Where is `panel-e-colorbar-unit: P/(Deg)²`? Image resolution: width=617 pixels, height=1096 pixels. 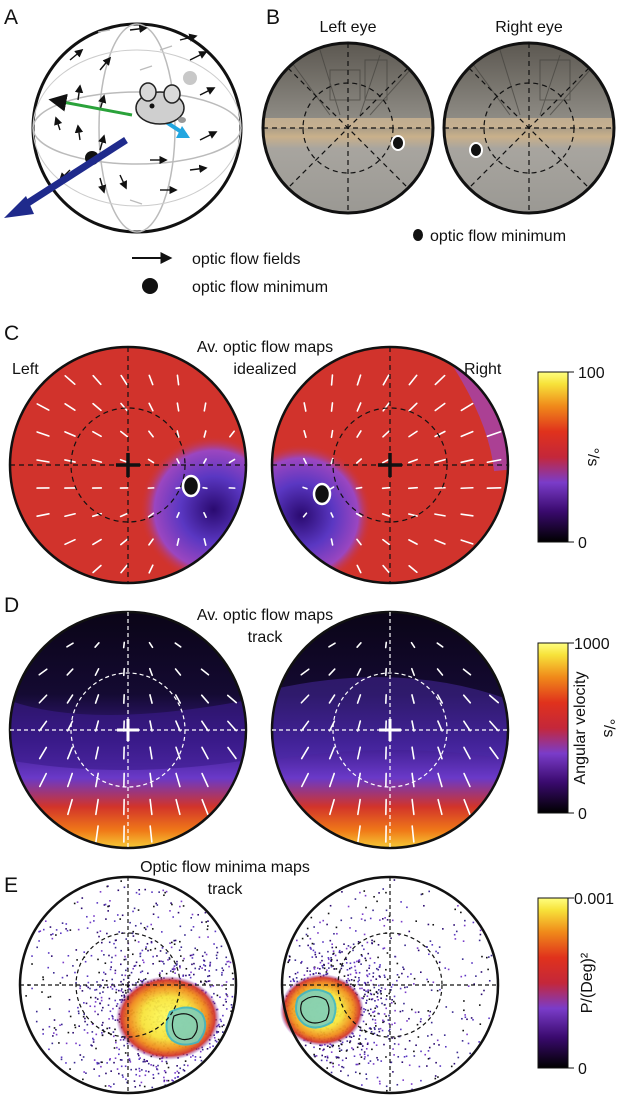 panel-e-colorbar-unit: P/(Deg)² is located at coordinates (587, 982).